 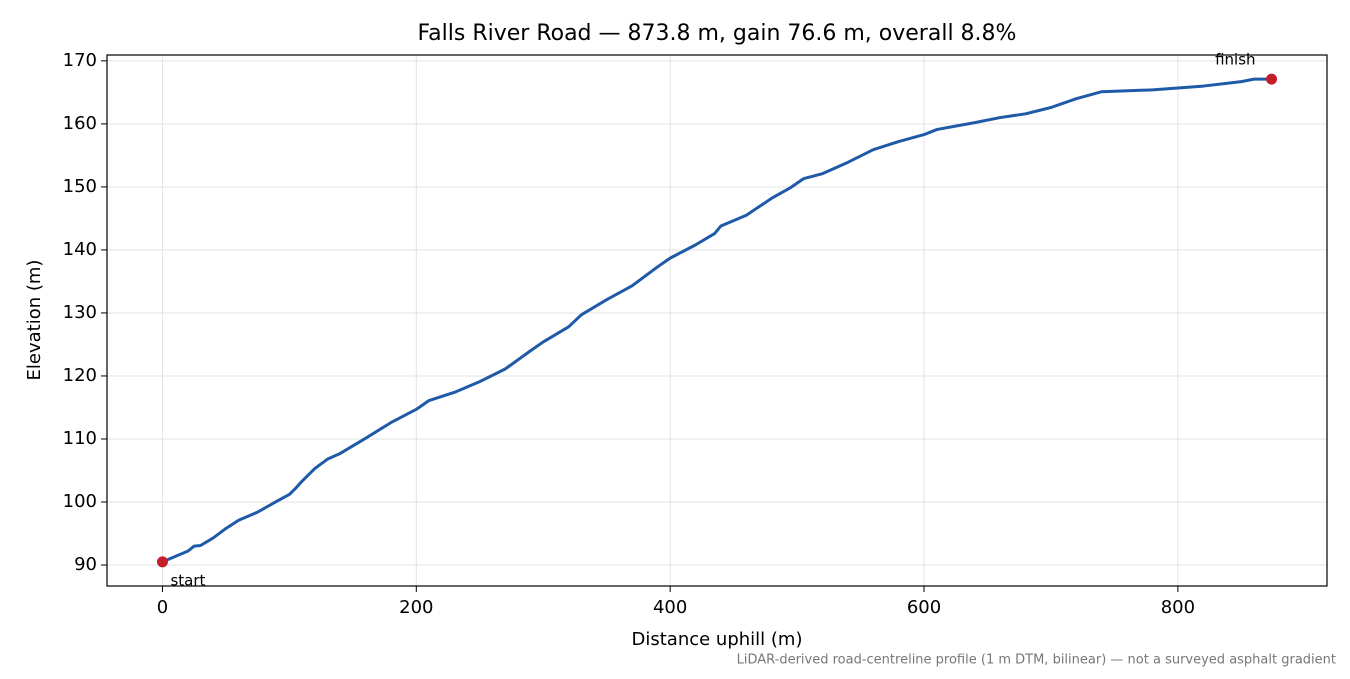 What do you see at coordinates (924, 607) in the screenshot?
I see `x-tick-label: 600` at bounding box center [924, 607].